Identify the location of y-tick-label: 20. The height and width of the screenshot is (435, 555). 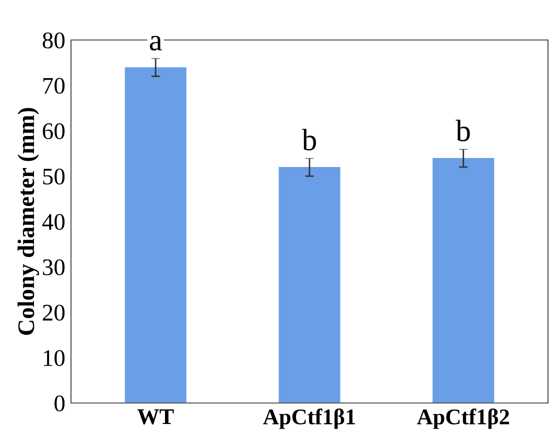
(53, 312).